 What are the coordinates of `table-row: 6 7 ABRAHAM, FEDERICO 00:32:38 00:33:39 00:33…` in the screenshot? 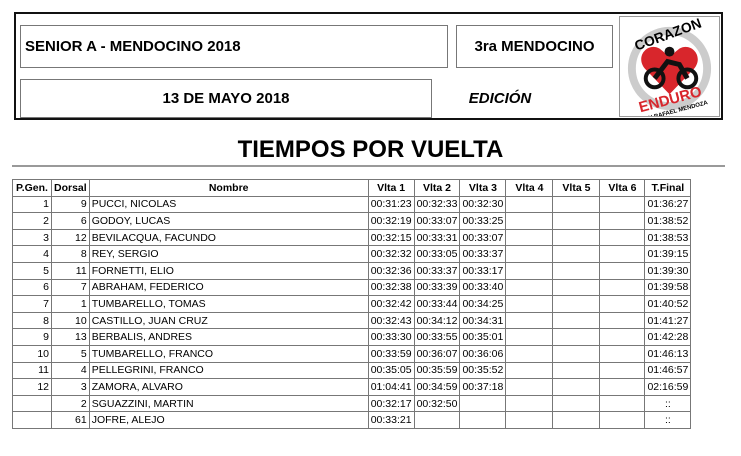 It's located at (352, 287).